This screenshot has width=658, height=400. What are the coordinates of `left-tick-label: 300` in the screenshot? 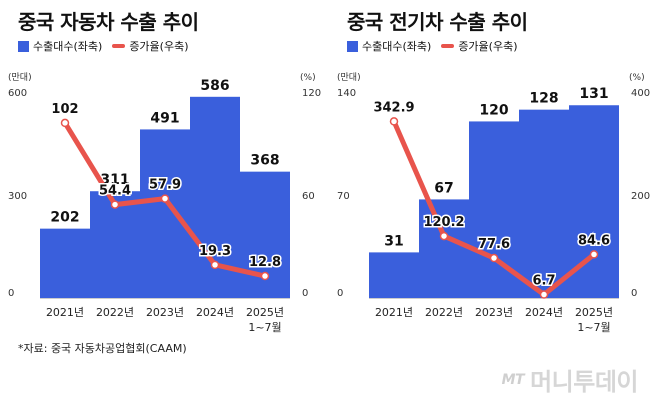 It's located at (17, 196).